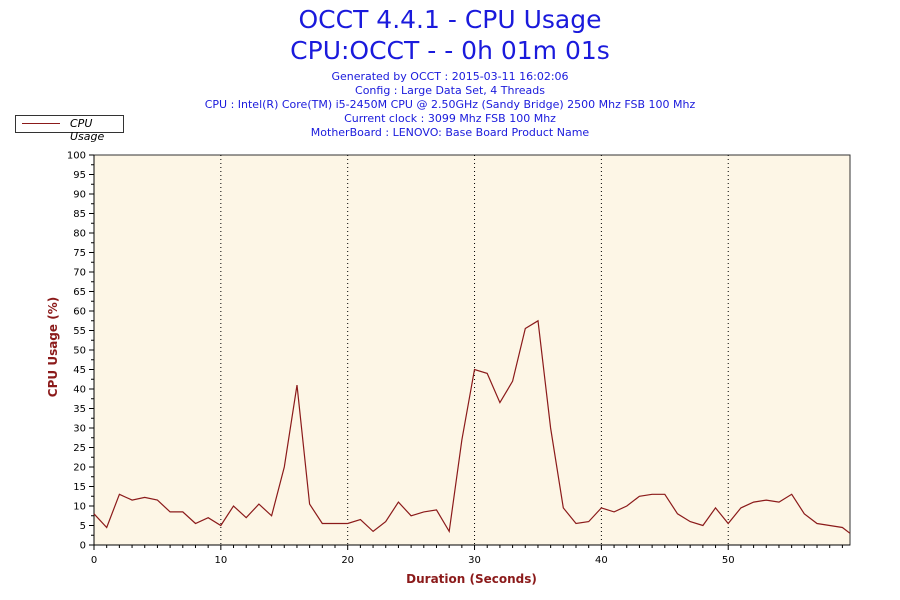 This screenshot has height=600, width=900. Describe the element at coordinates (79, 195) in the screenshot. I see `y-tick-label: 90` at that location.